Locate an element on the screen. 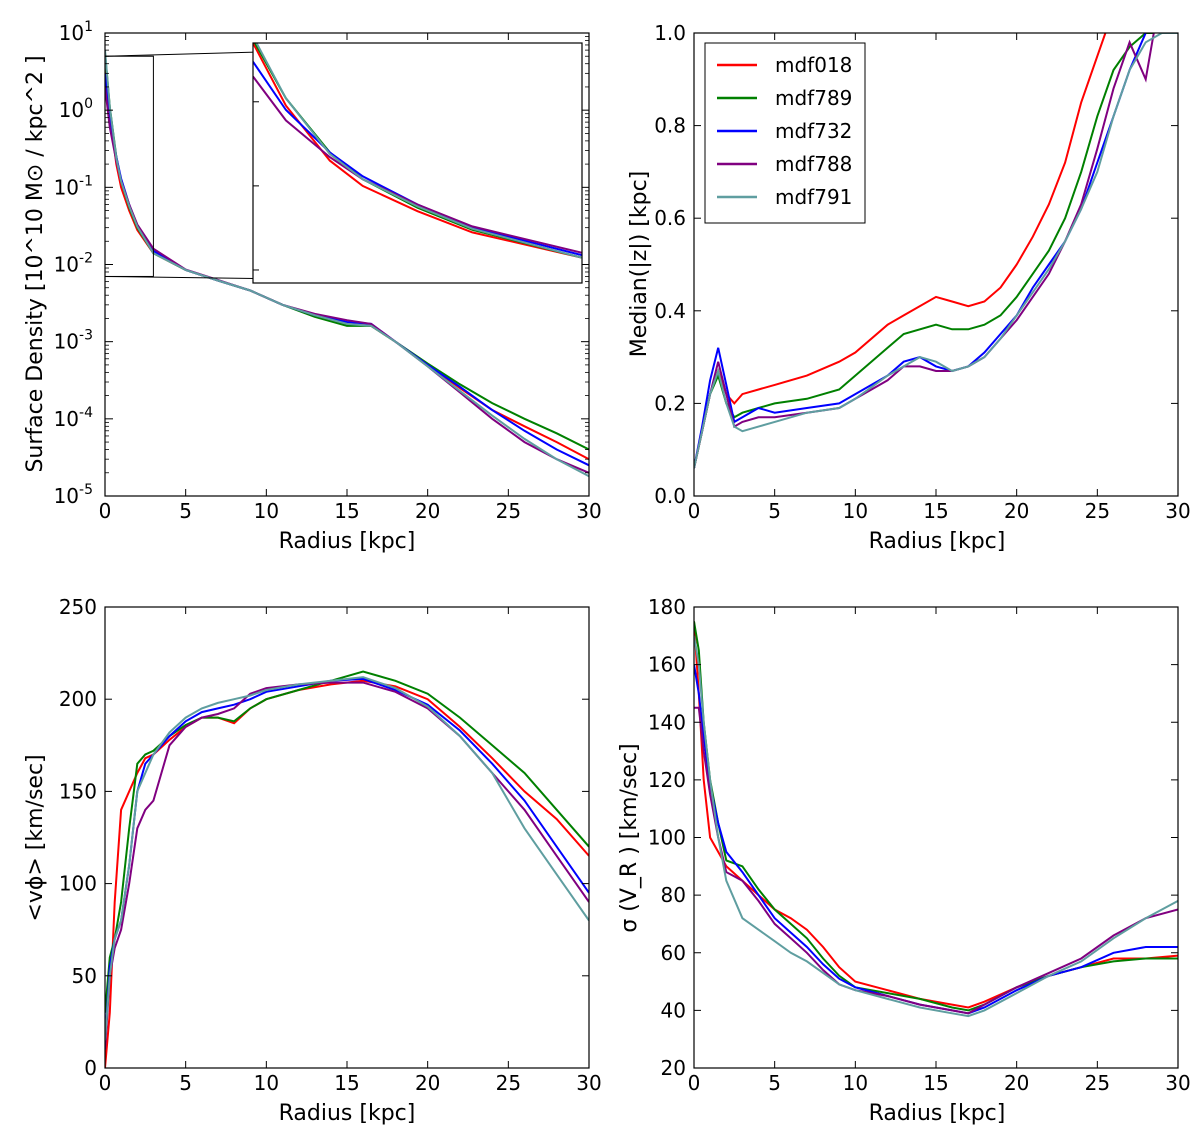 The image size is (1200, 1139). legend-box is located at coordinates (785, 133).